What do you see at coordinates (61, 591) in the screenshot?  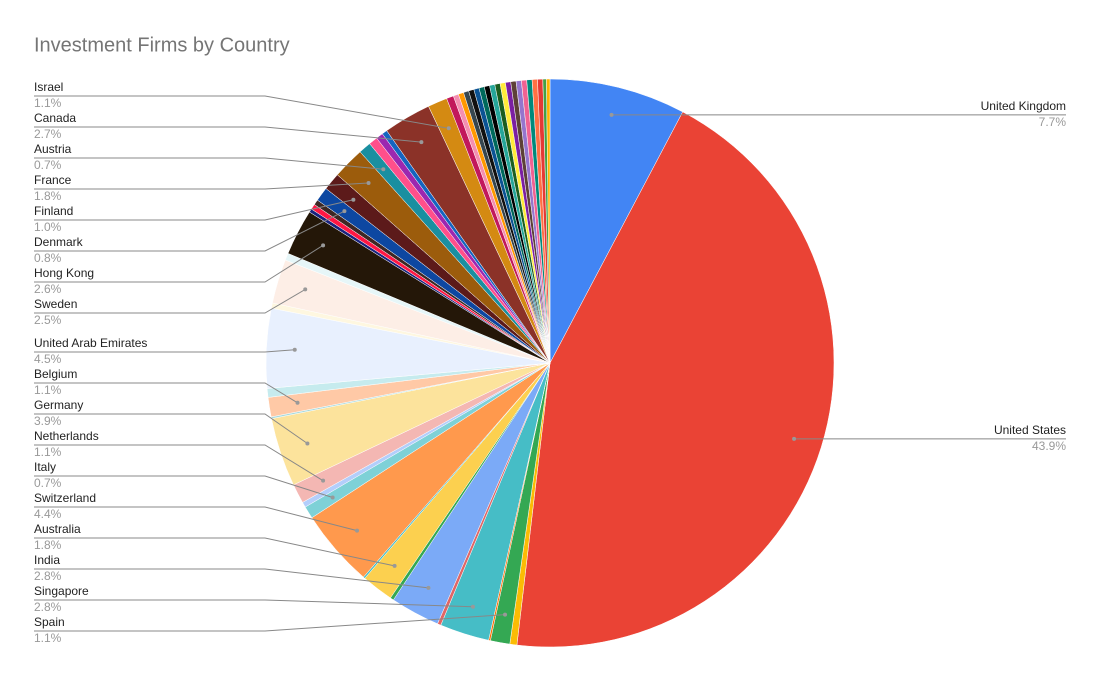 I see `slice-label: Singapore` at bounding box center [61, 591].